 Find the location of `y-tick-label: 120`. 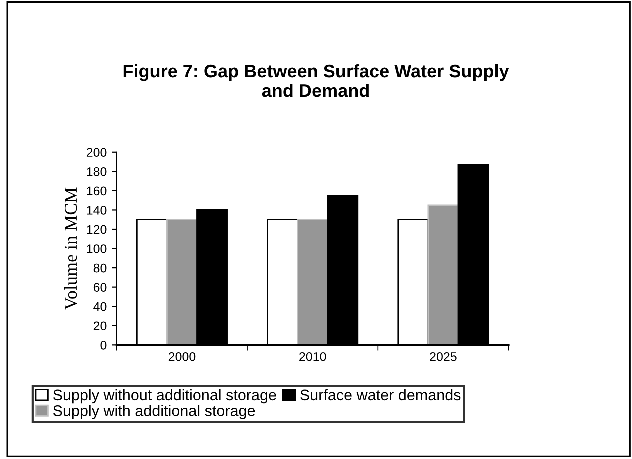

y-tick-label: 120 is located at coordinates (97, 229).